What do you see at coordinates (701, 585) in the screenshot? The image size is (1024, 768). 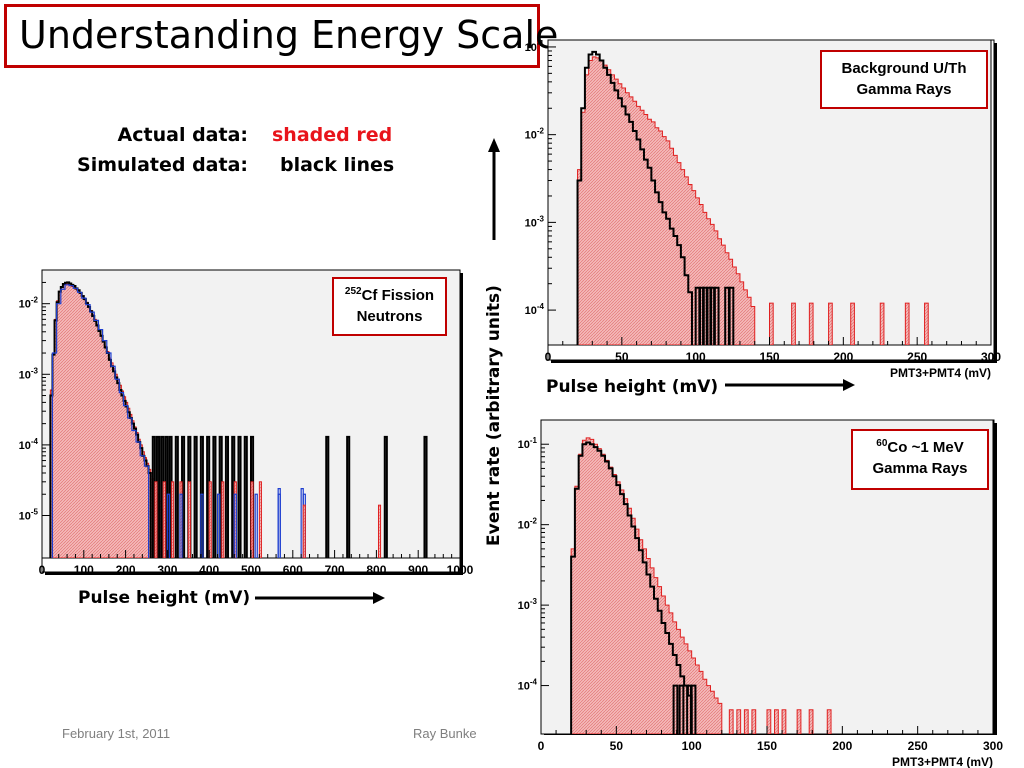 I see `co60-data` at bounding box center [701, 585].